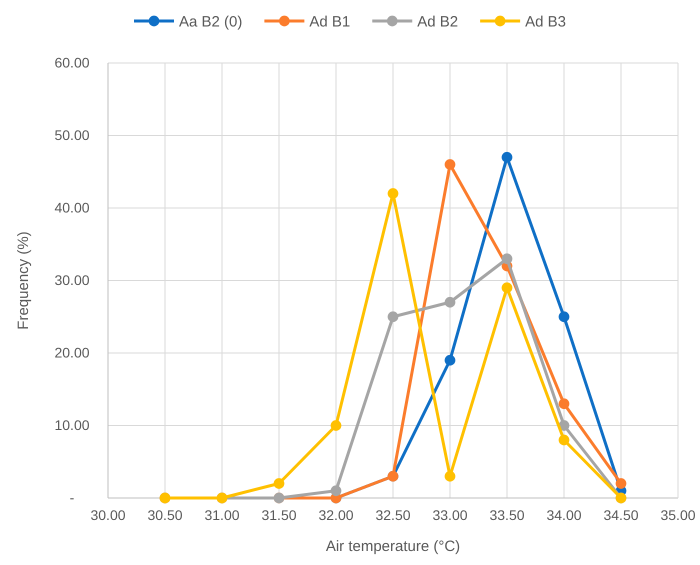  What do you see at coordinates (621, 514) in the screenshot?
I see `x-tick-label: 34.50` at bounding box center [621, 514].